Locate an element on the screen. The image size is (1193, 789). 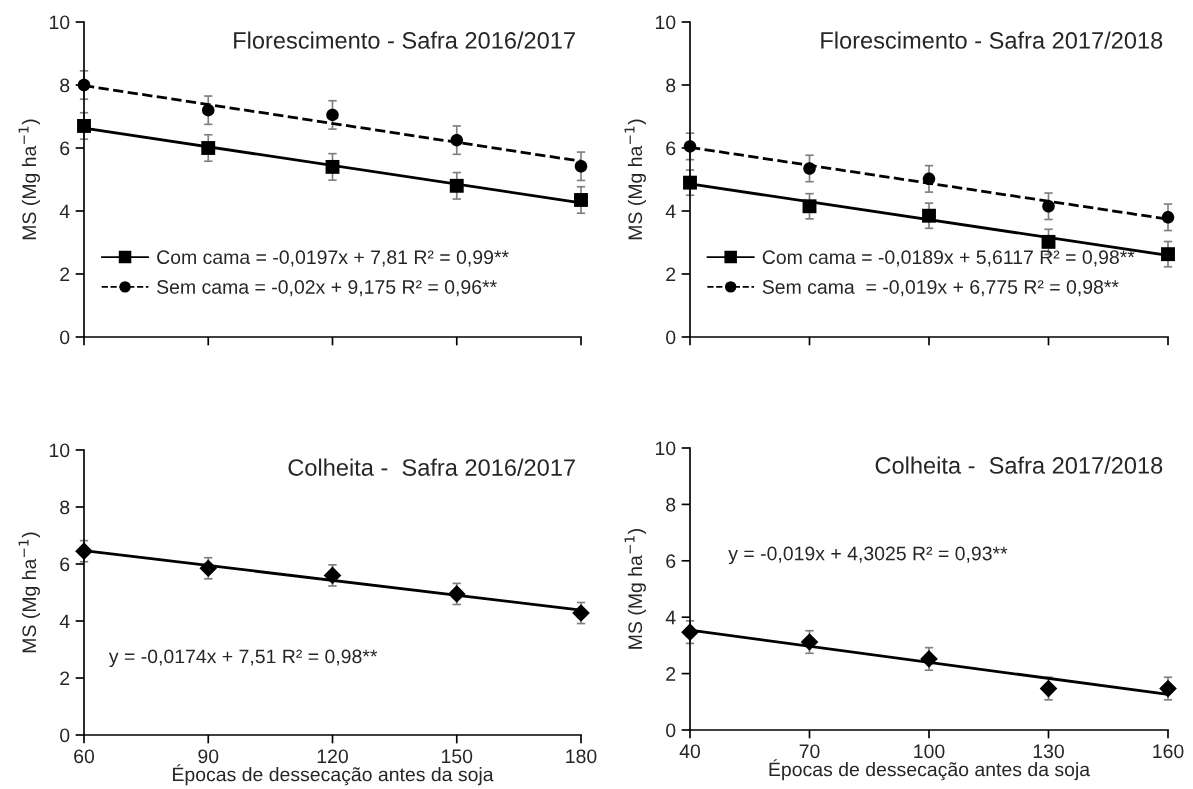
legend-label: Com cama = -0,0197x + 7,81 R² = 0,99** is located at coordinates (333, 258).